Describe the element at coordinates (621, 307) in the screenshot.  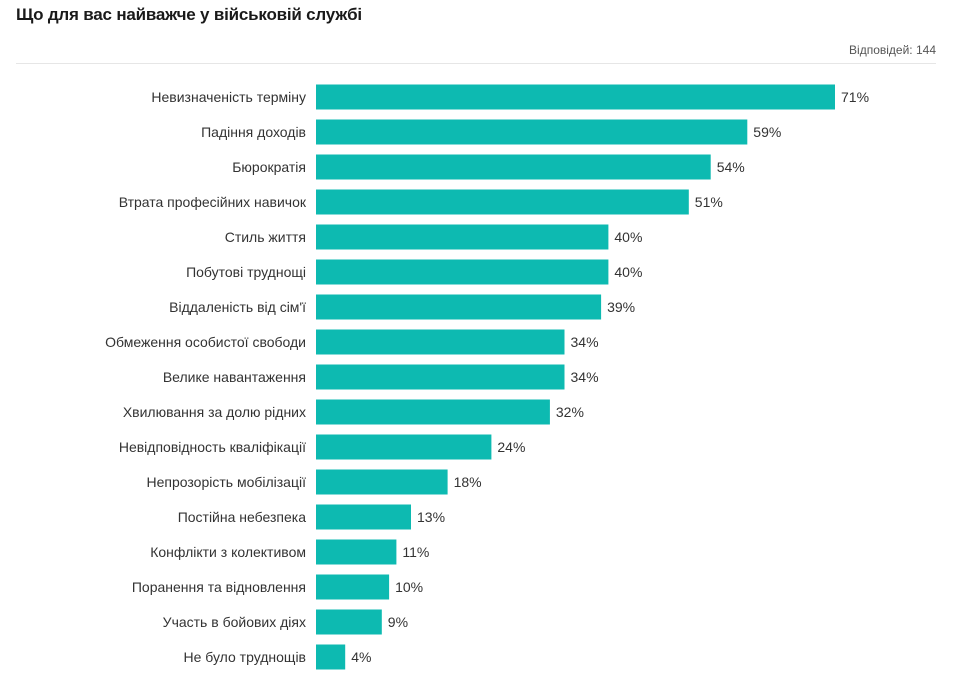
I see `value-label: 39%` at that location.